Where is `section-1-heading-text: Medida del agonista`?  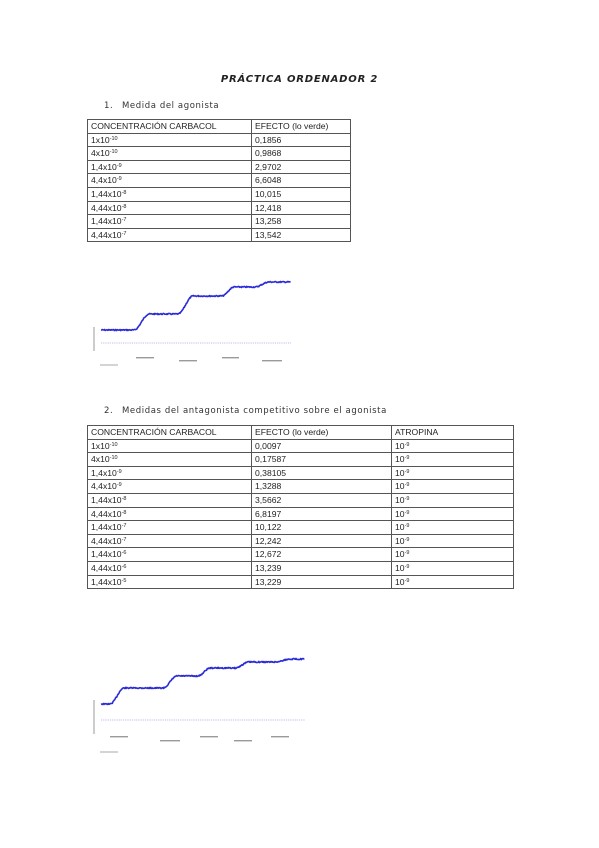
section-1-heading-text: Medida del agonista is located at coordinates (171, 106).